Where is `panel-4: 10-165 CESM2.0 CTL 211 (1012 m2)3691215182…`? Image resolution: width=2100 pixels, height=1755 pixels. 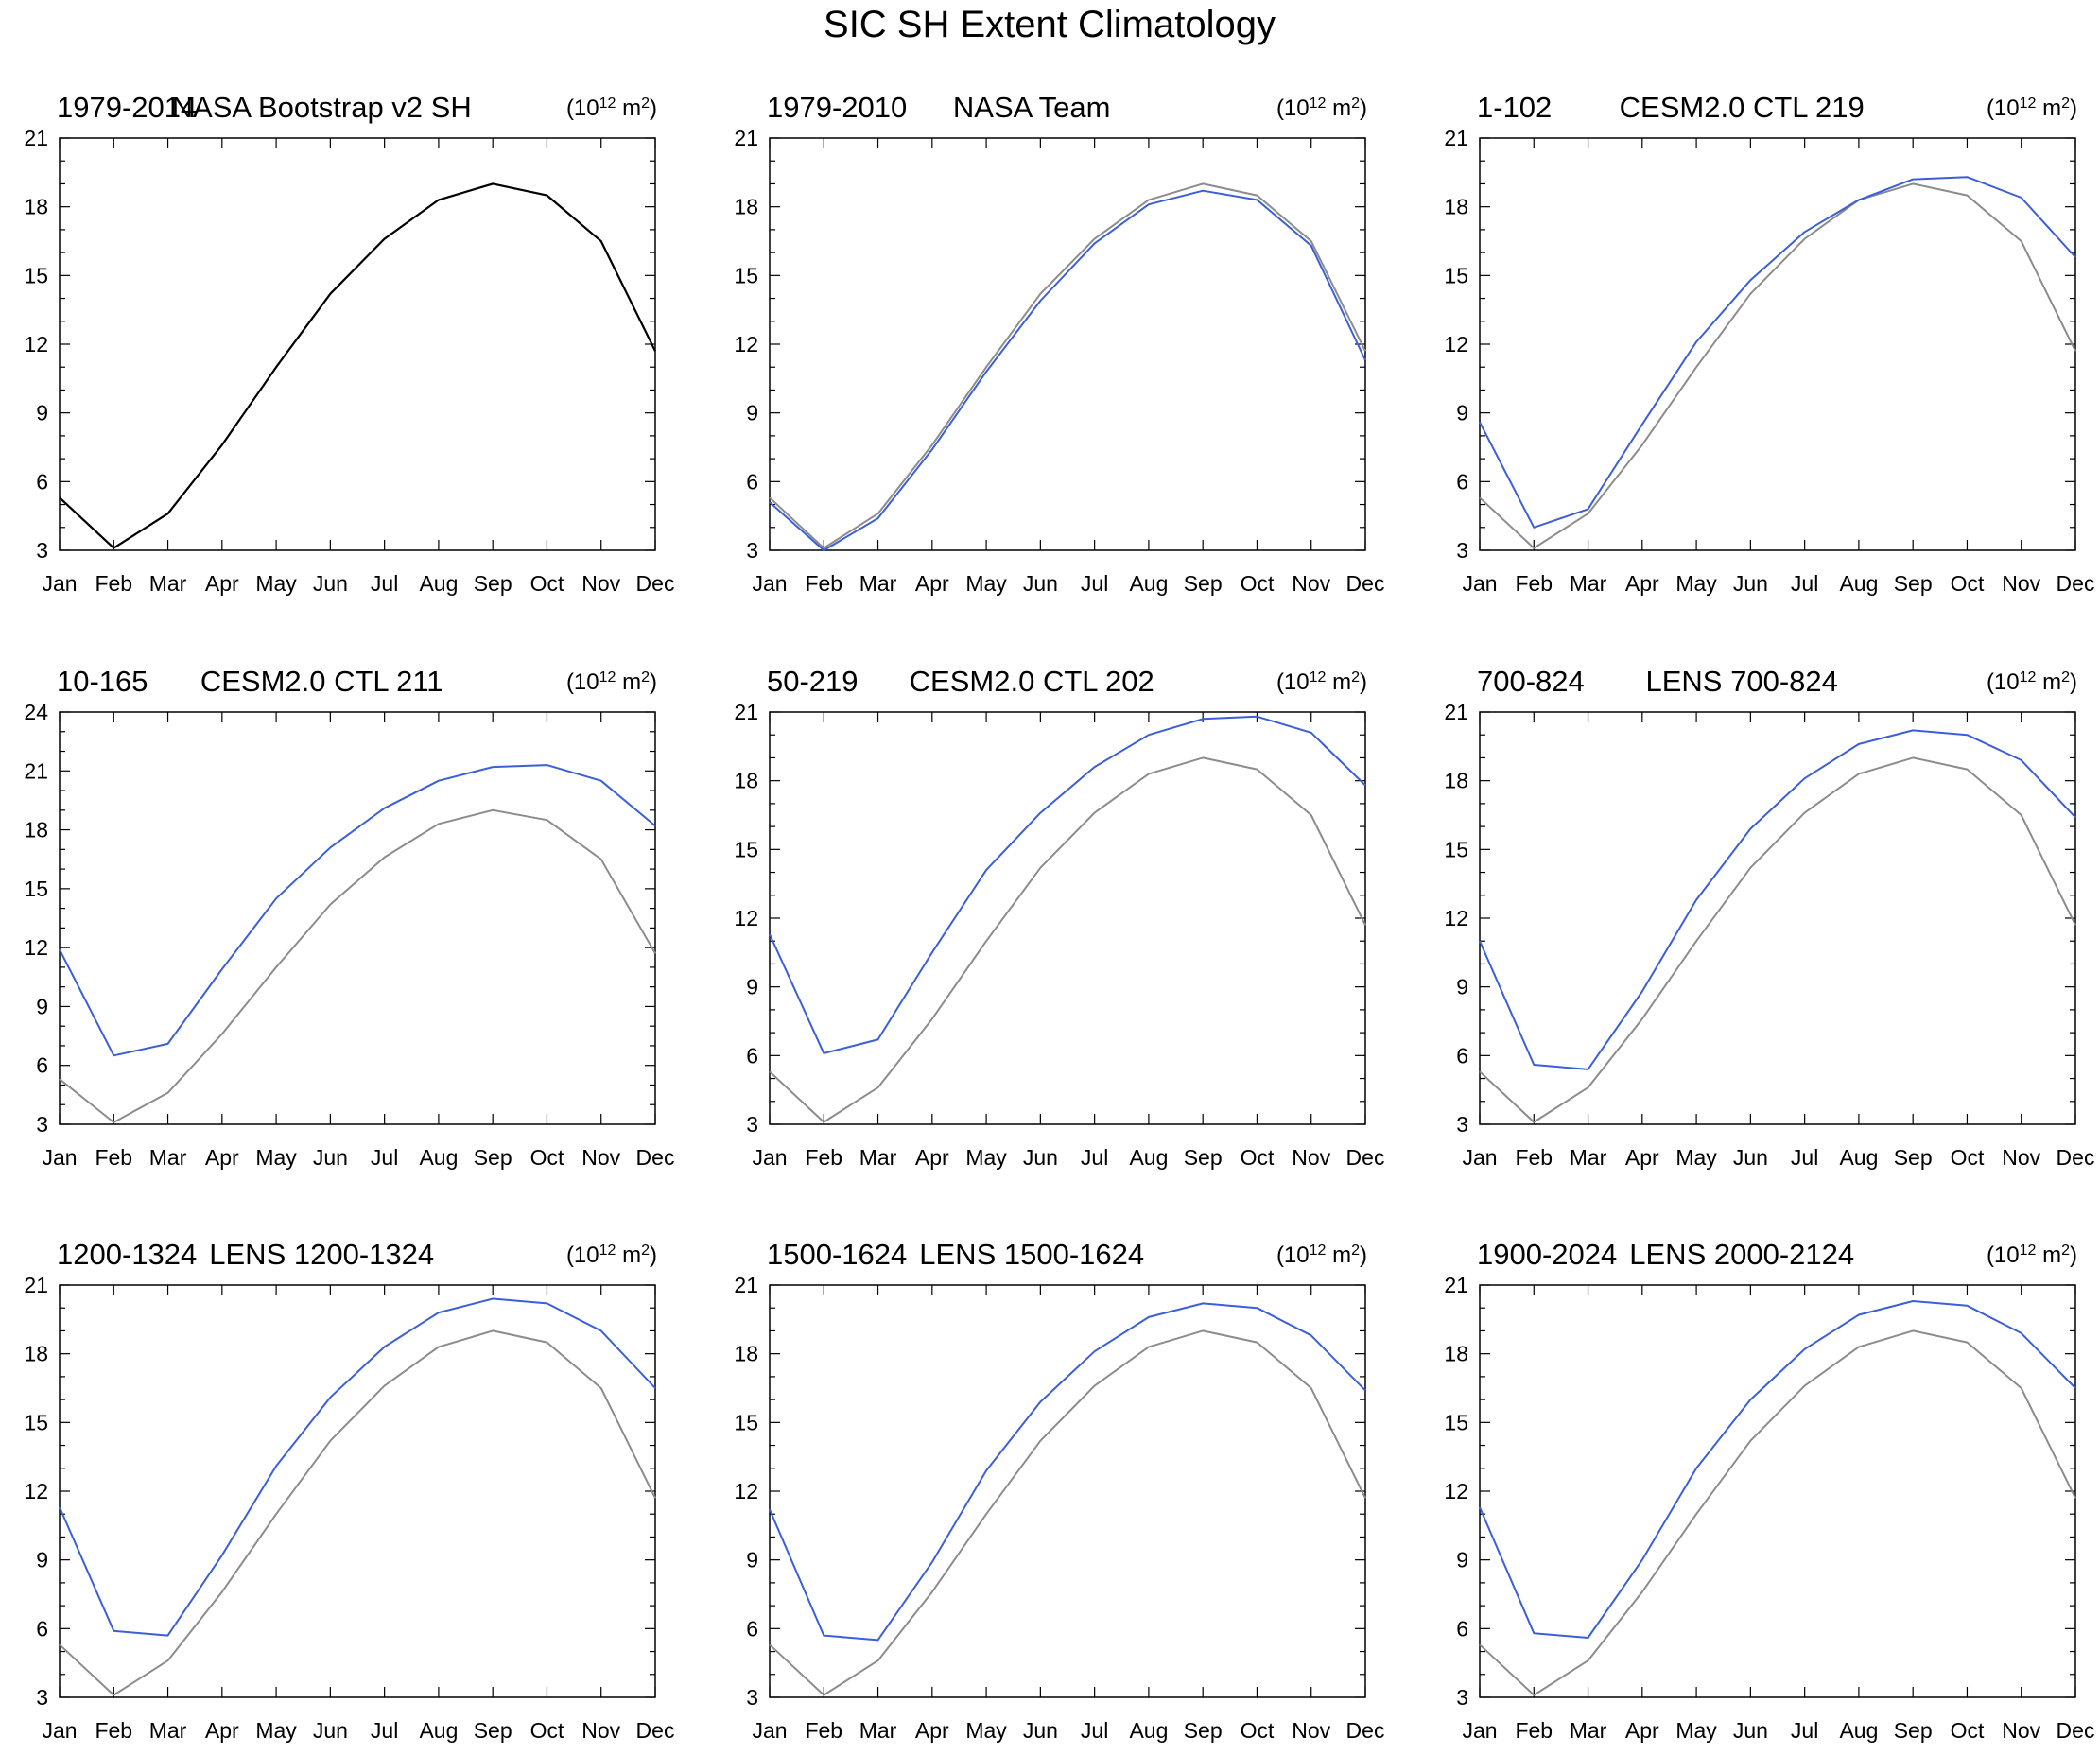 panel-4: 10-165 CESM2.0 CTL 211 (1012 m2)3691215182… is located at coordinates (349, 917).